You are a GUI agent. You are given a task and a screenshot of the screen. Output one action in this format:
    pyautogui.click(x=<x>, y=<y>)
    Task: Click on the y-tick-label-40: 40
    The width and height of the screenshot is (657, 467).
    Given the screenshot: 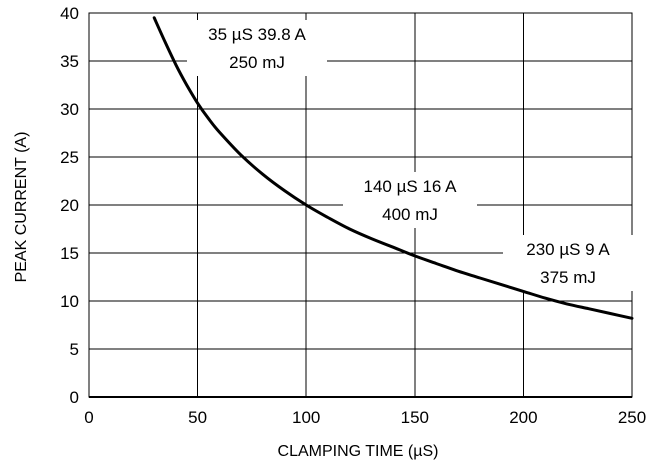 What is the action you would take?
    pyautogui.click(x=69, y=13)
    